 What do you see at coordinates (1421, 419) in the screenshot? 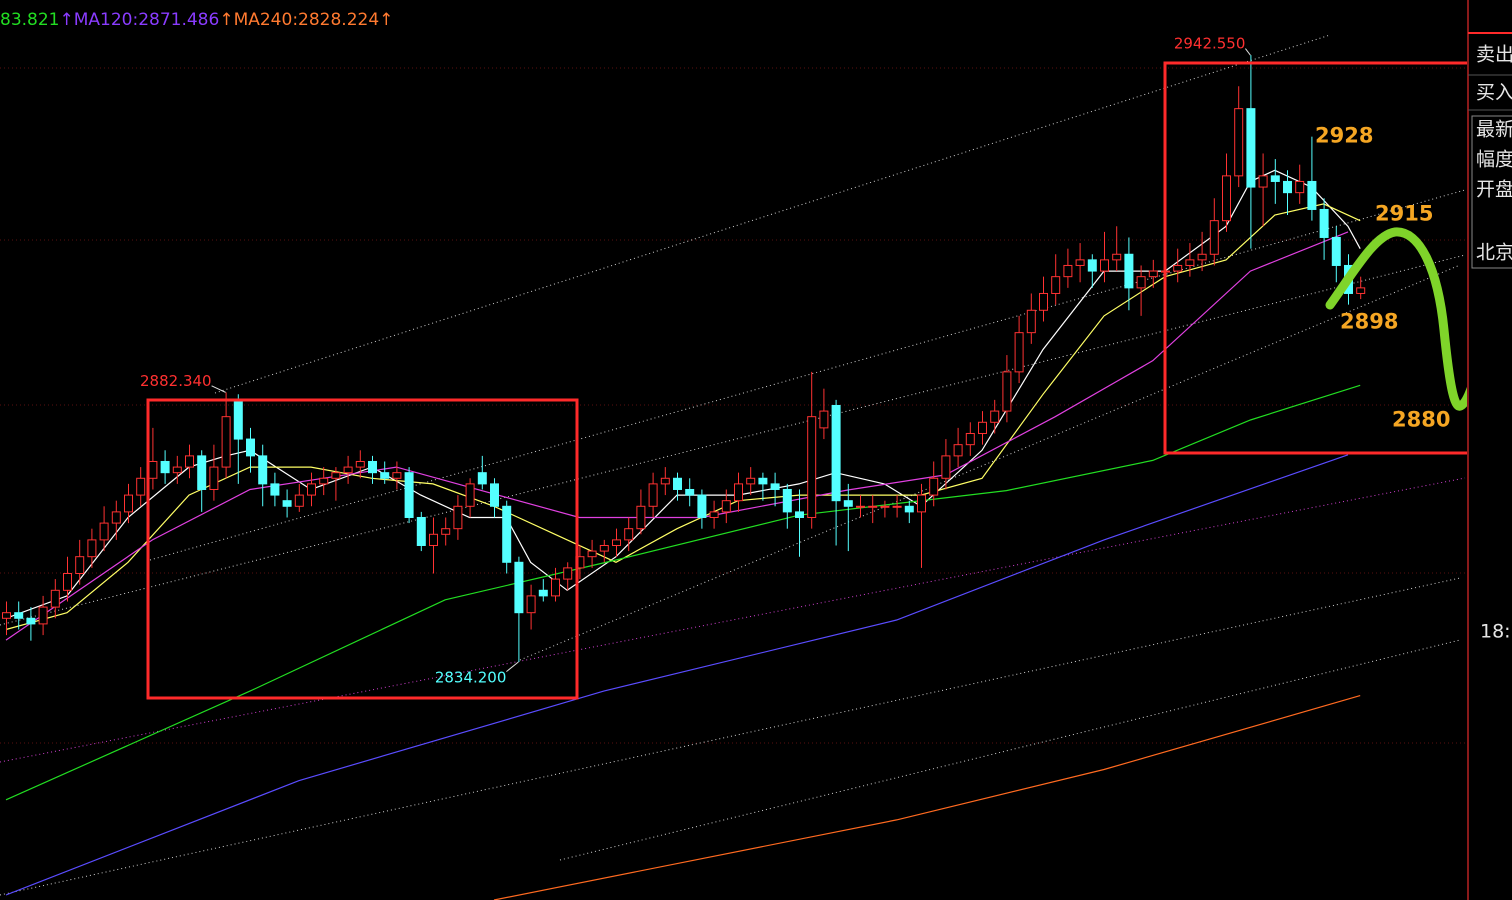
I see `price-note: 2880` at bounding box center [1421, 419].